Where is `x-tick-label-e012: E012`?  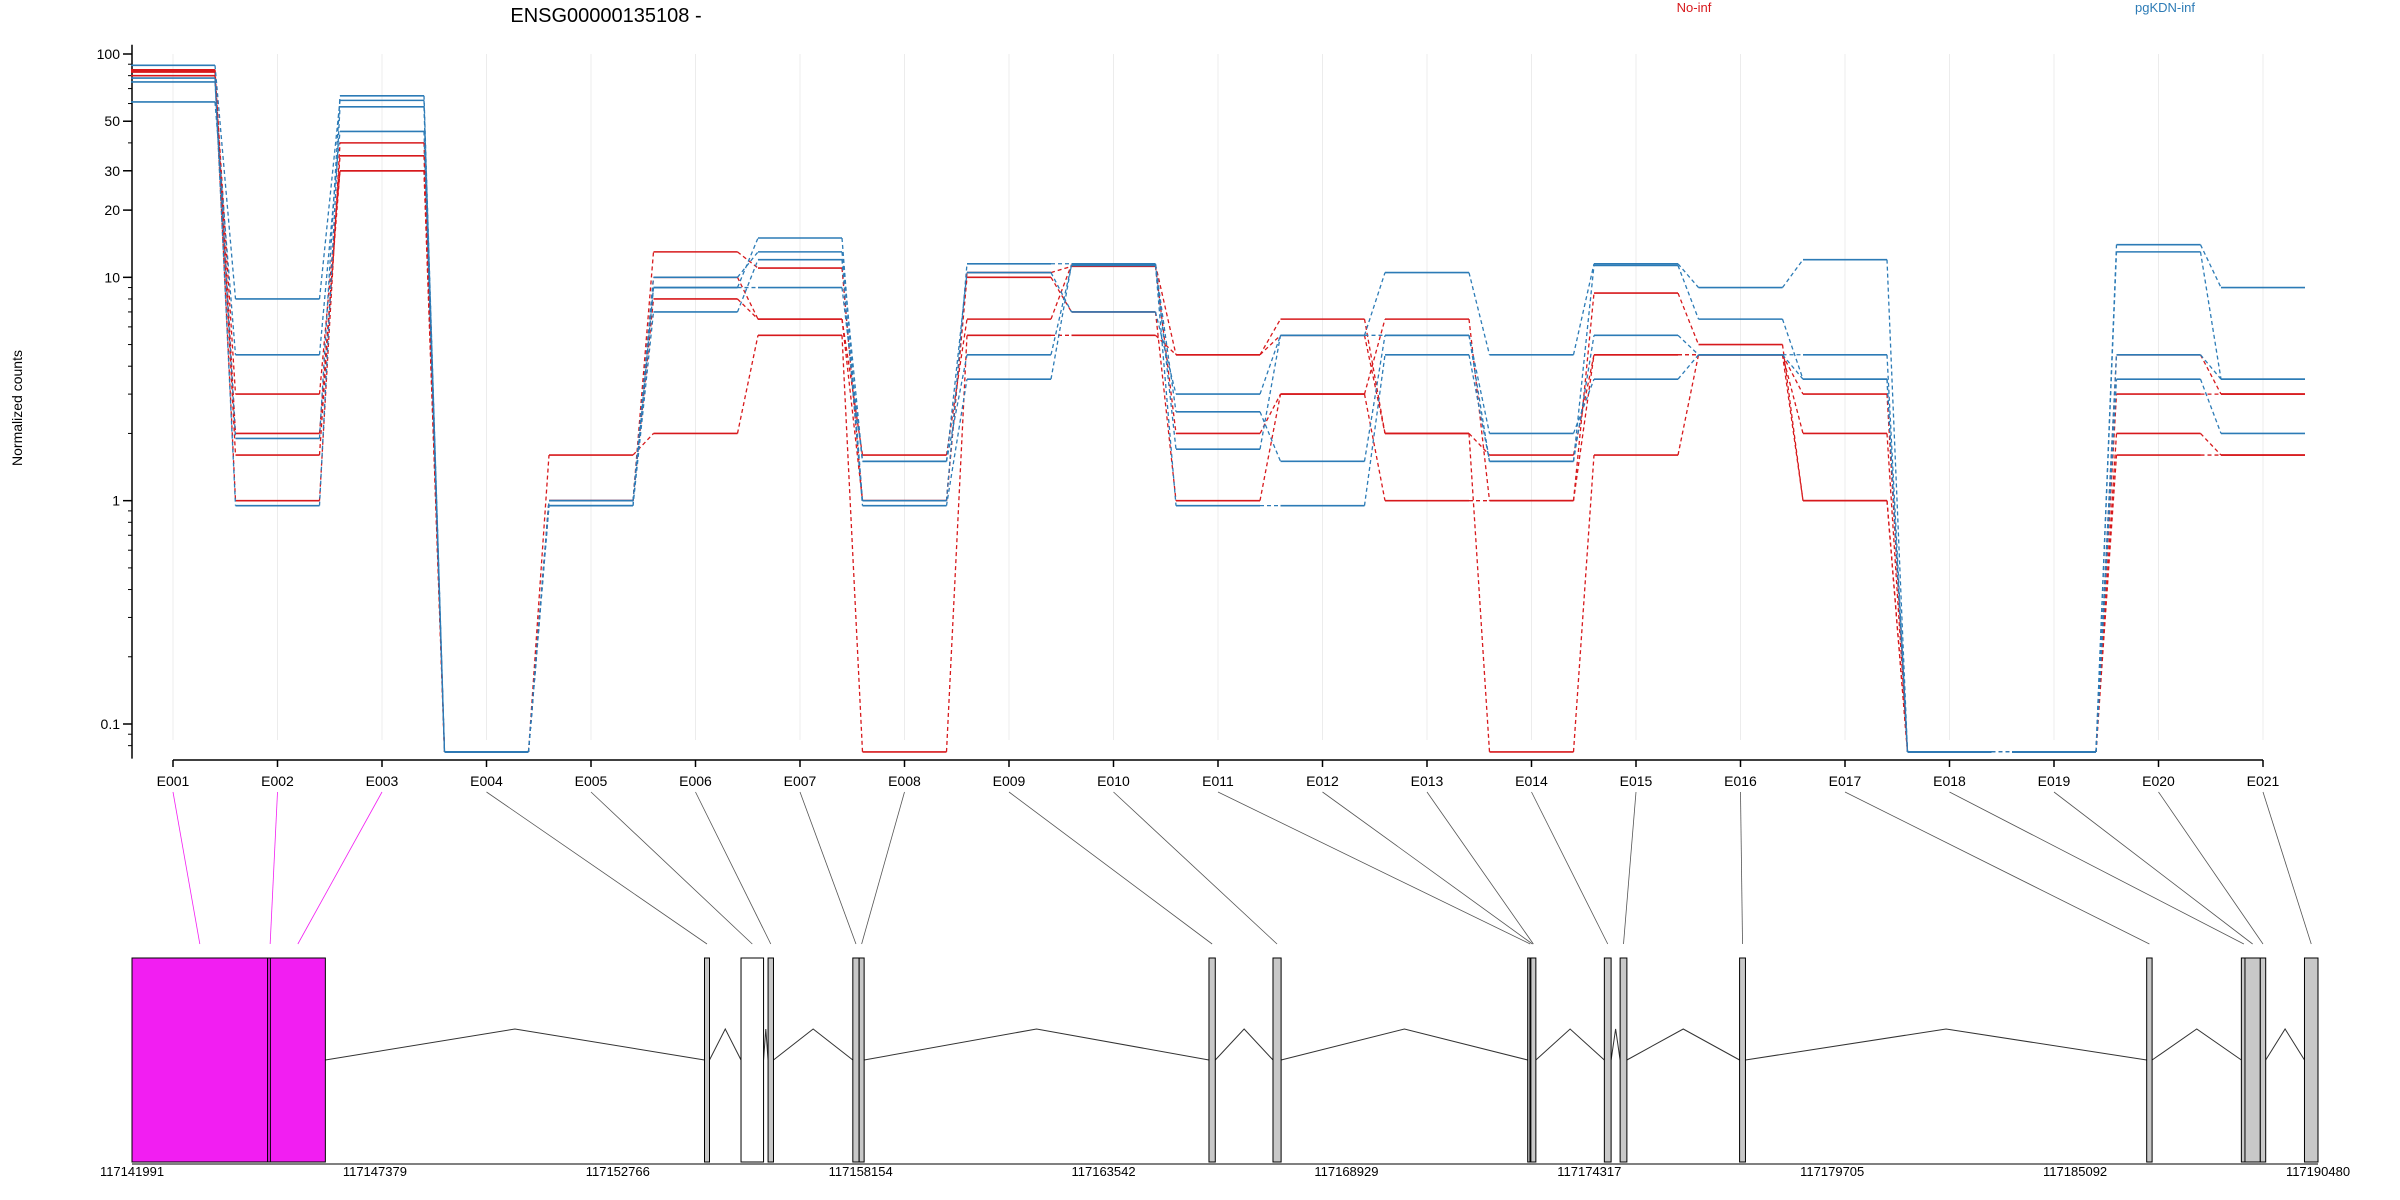
x-tick-label-e012: E012 is located at coordinates (1322, 781).